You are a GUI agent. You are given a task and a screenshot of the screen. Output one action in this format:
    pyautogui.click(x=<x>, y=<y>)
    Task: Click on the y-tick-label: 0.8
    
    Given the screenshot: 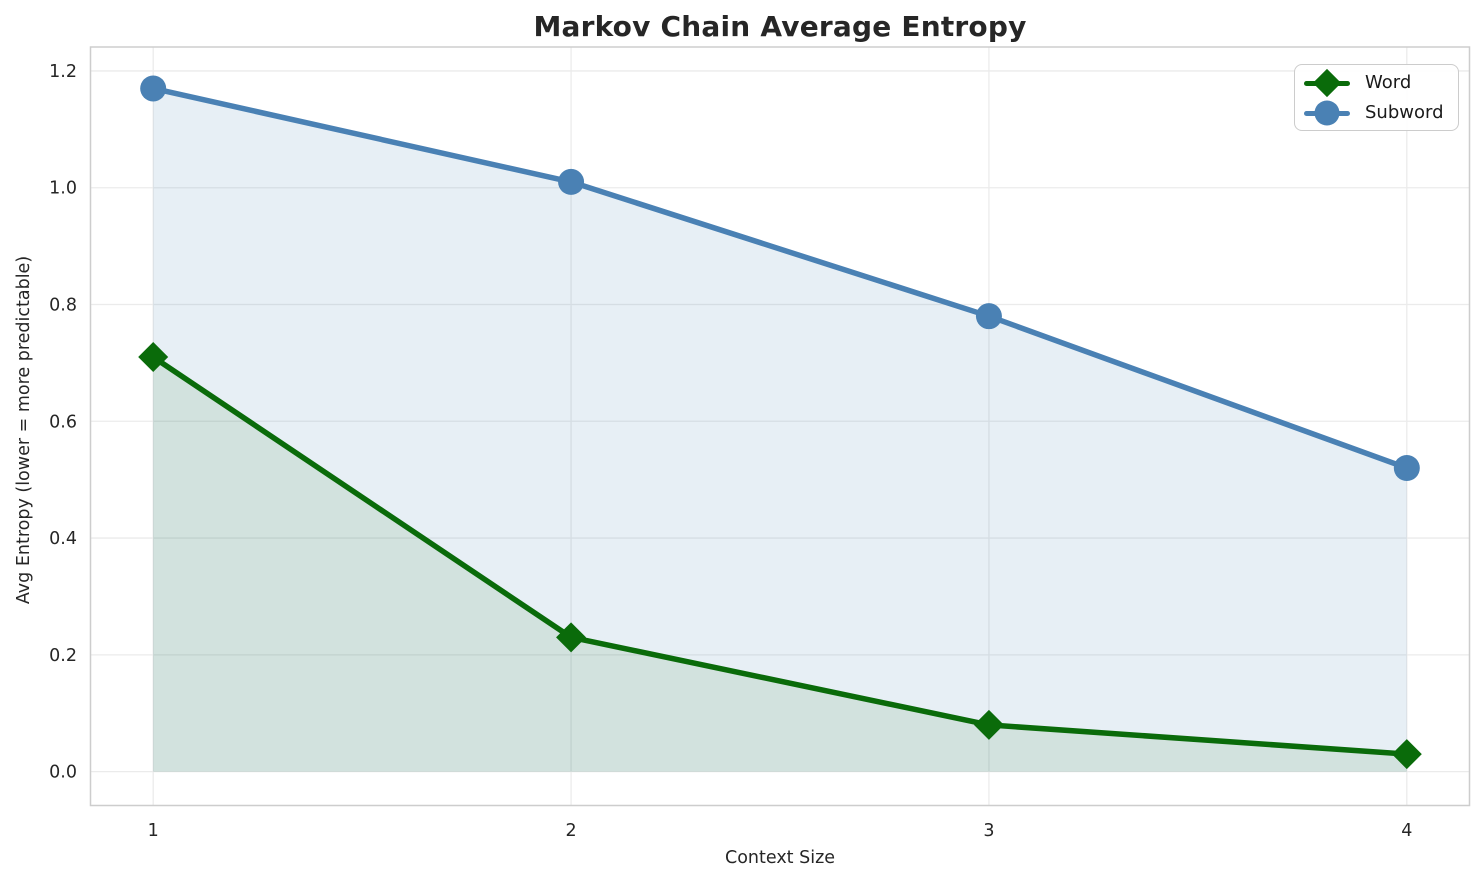 What is the action you would take?
    pyautogui.click(x=63, y=306)
    